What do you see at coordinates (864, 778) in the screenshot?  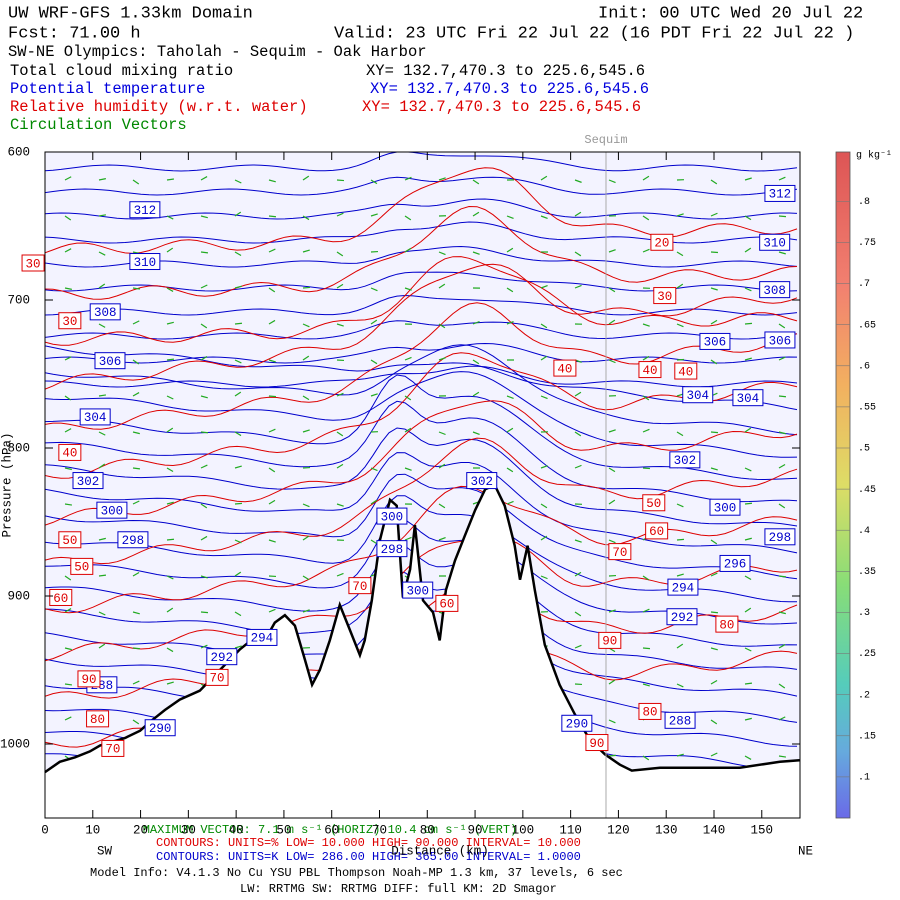 I see `colorbar-label: .1` at bounding box center [864, 778].